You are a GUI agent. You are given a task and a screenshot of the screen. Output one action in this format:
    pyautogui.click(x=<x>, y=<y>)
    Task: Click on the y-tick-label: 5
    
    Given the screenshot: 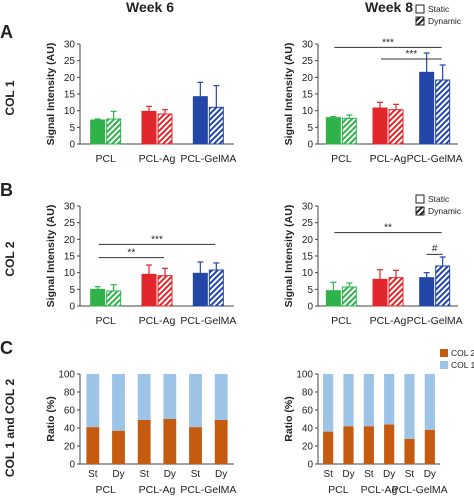 What is the action you would take?
    pyautogui.click(x=310, y=290)
    